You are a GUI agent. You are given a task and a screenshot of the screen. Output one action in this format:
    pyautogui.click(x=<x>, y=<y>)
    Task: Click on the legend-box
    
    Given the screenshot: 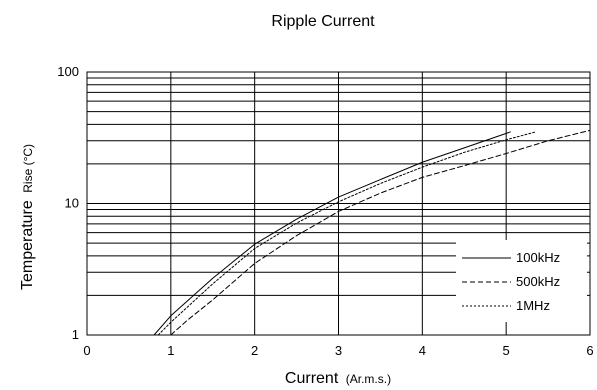 What is the action you would take?
    pyautogui.click(x=521, y=281)
    